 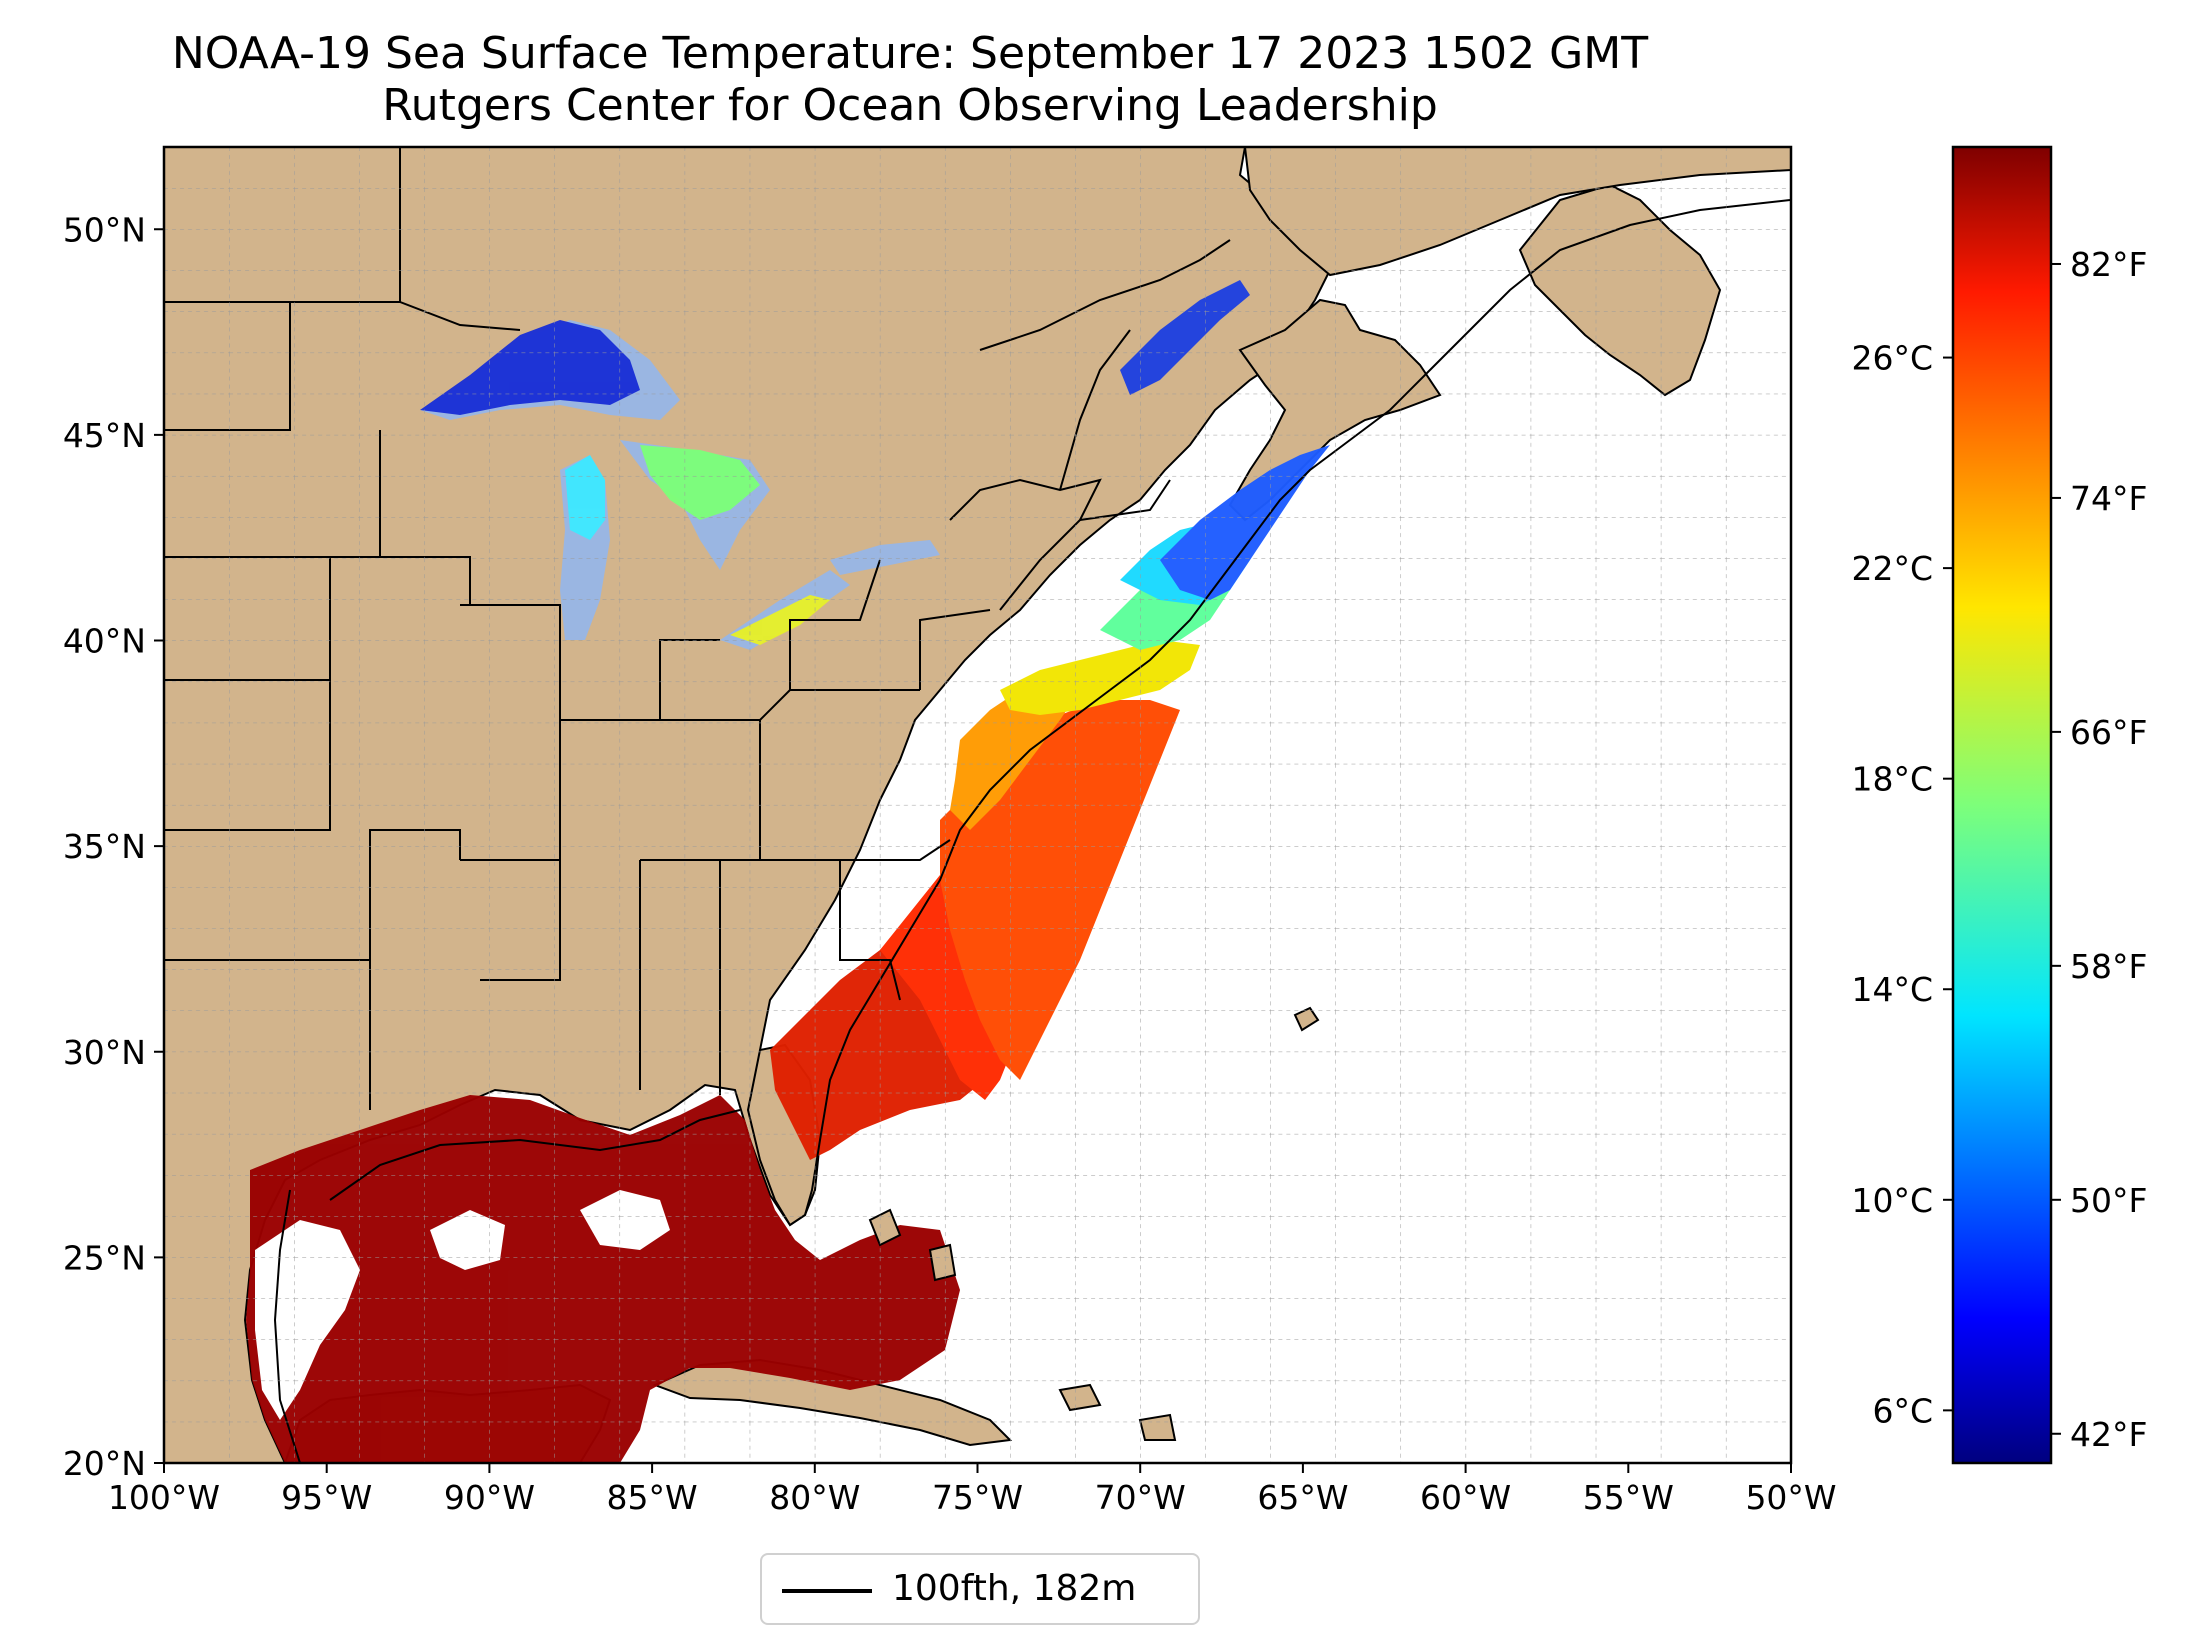 What do you see at coordinates (1014, 1588) in the screenshot?
I see `legend-label: 100fth, 182m` at bounding box center [1014, 1588].